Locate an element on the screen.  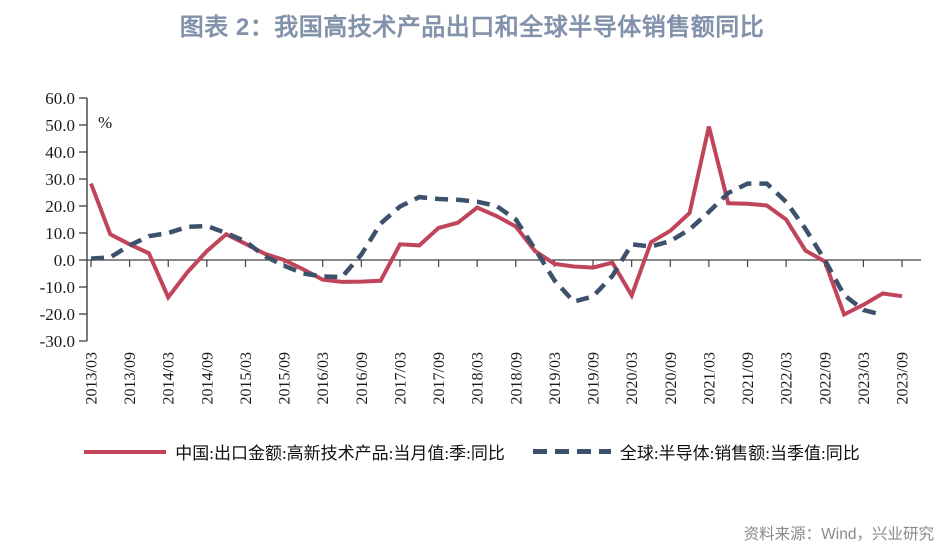
x-tick-label: 2022/03 is located at coordinates (787, 378).